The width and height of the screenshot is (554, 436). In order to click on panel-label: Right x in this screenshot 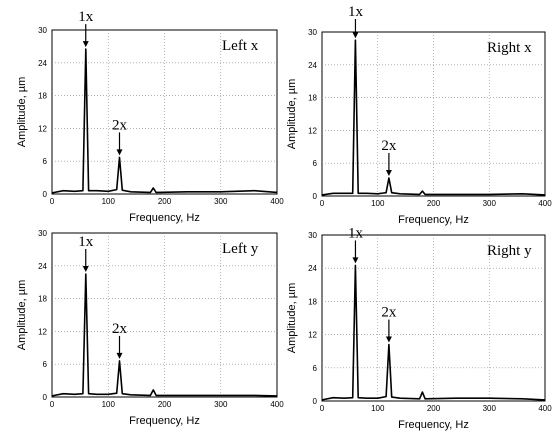, I will do `click(509, 48)`.